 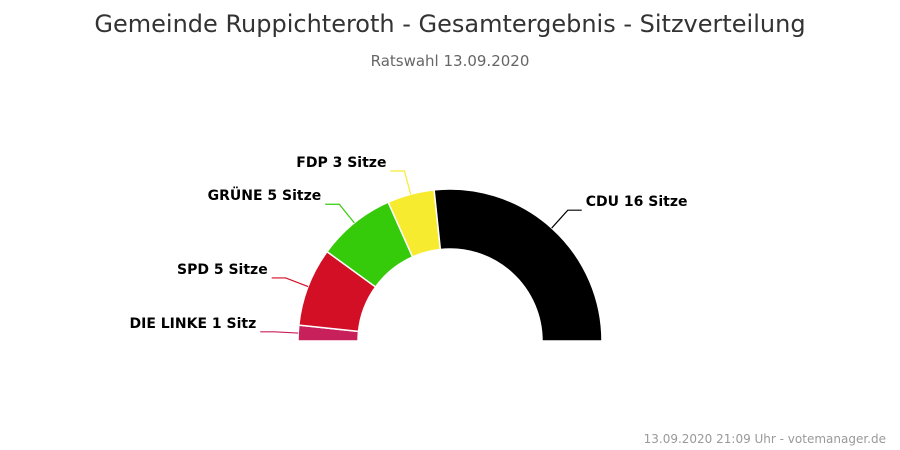 What do you see at coordinates (265, 195) in the screenshot?
I see `label-grune: GRÜNE 5 Sitze` at bounding box center [265, 195].